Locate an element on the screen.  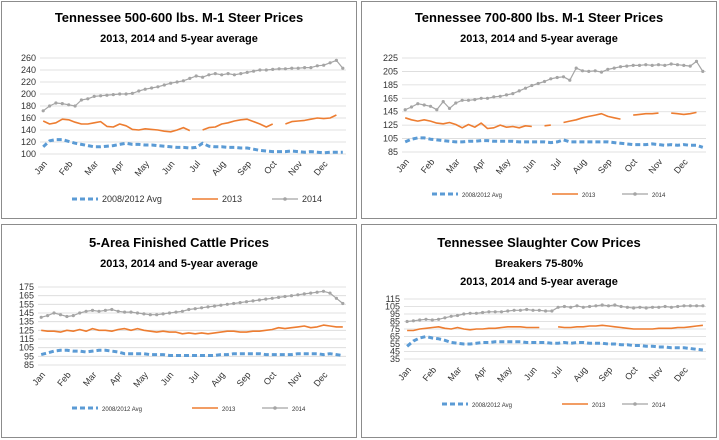
y-tick-label: 95 is located at coordinates (29, 356).